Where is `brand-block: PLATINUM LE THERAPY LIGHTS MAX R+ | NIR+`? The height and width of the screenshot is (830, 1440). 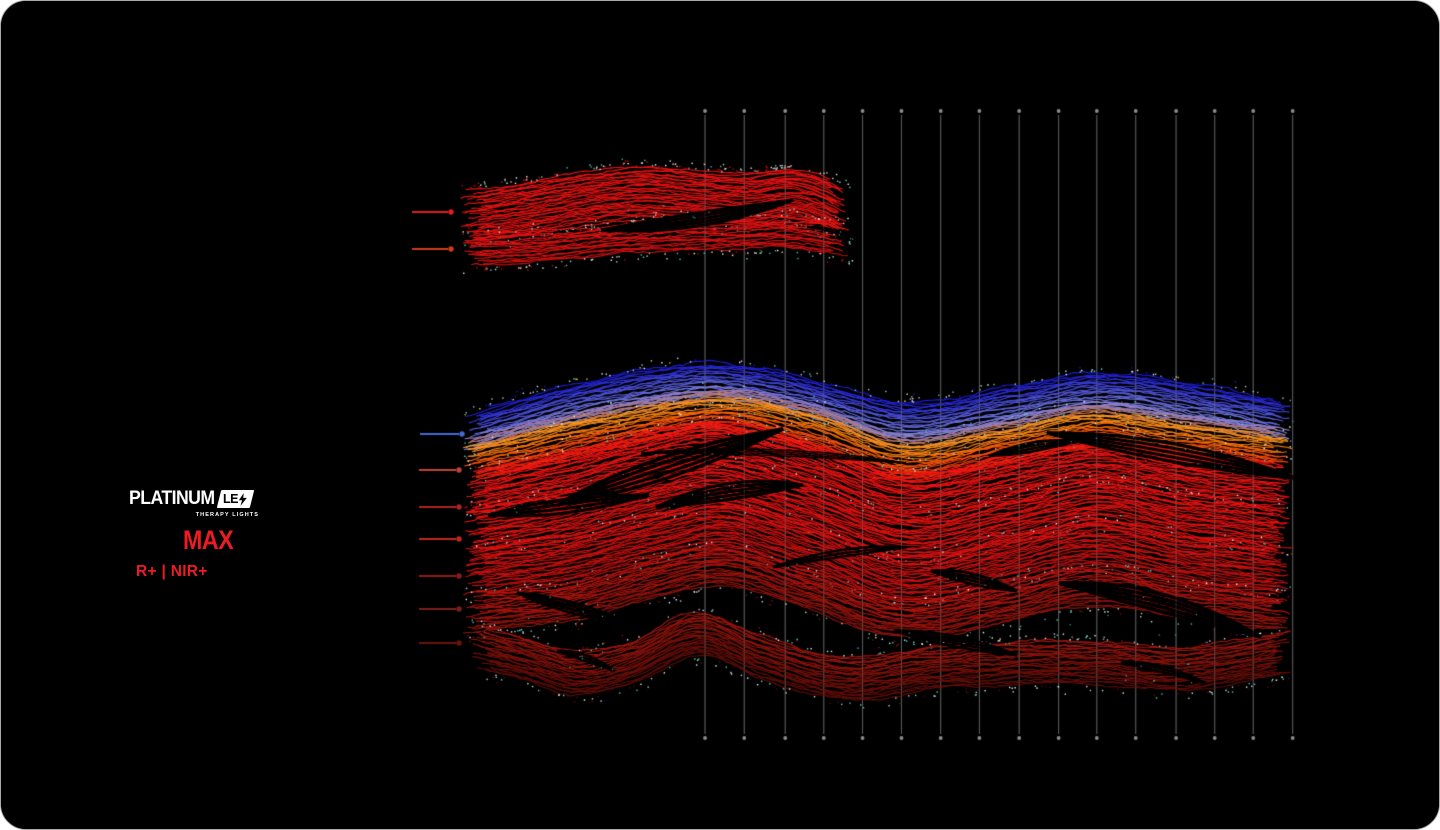 brand-block: PLATINUM LE THERAPY LIGHTS MAX R+ | NIR+ is located at coordinates (204, 534).